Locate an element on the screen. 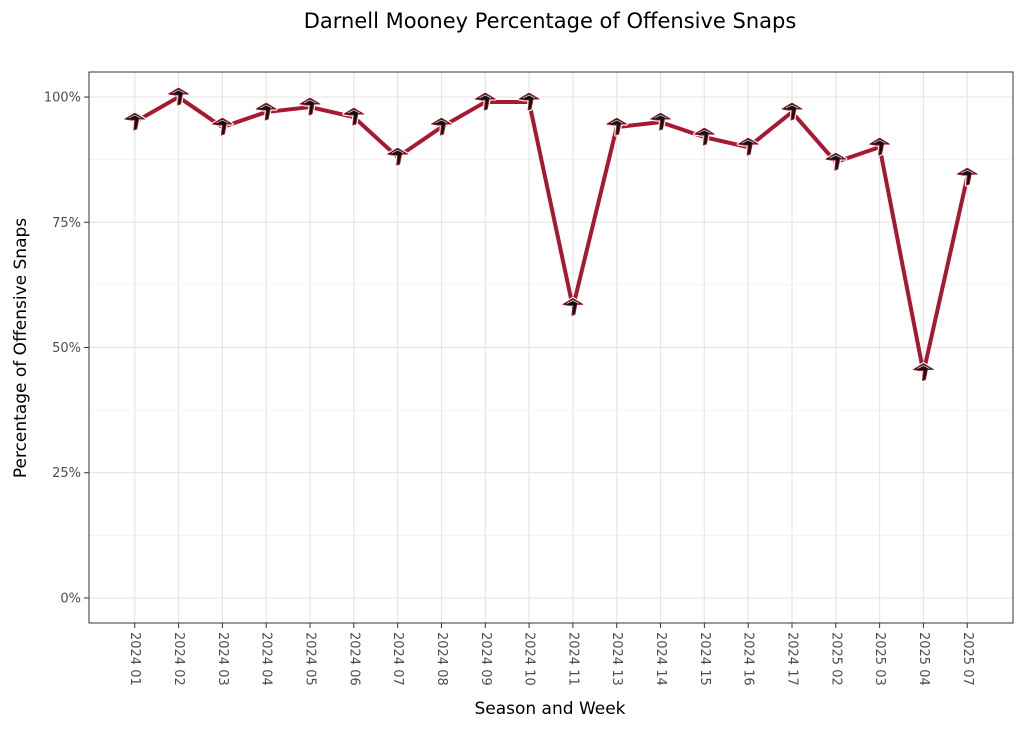 The height and width of the screenshot is (731, 1024). y-axis-title: Percentage of Offensive Snaps is located at coordinates (21, 348).